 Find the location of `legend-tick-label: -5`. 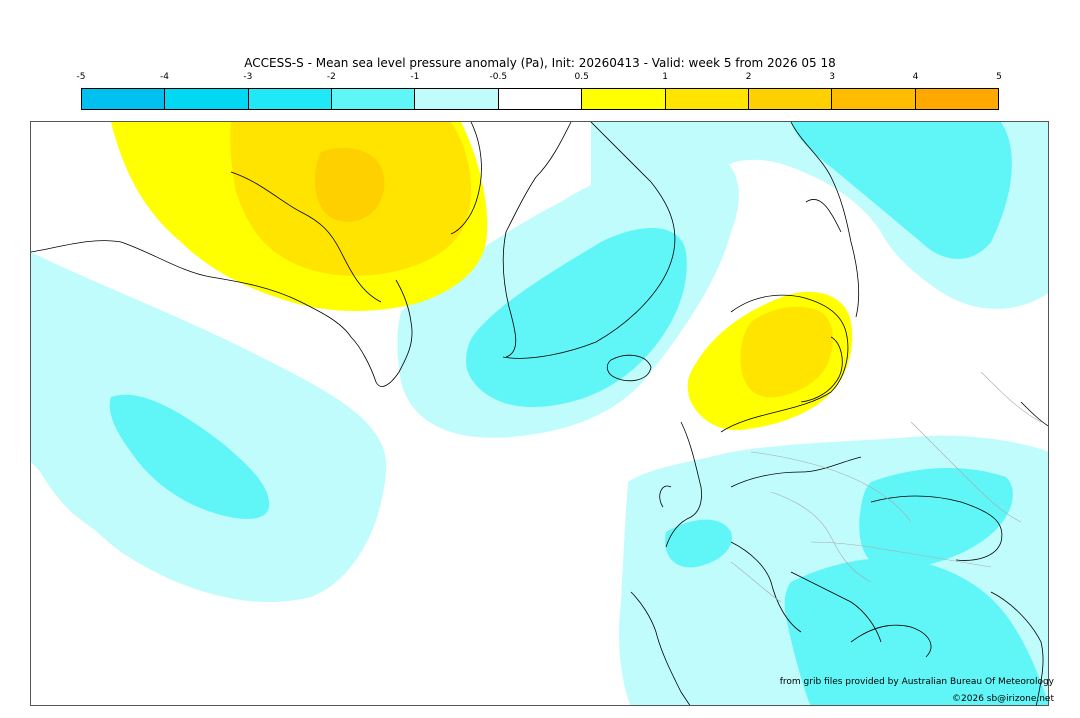

legend-tick-label: -5 is located at coordinates (81, 77).